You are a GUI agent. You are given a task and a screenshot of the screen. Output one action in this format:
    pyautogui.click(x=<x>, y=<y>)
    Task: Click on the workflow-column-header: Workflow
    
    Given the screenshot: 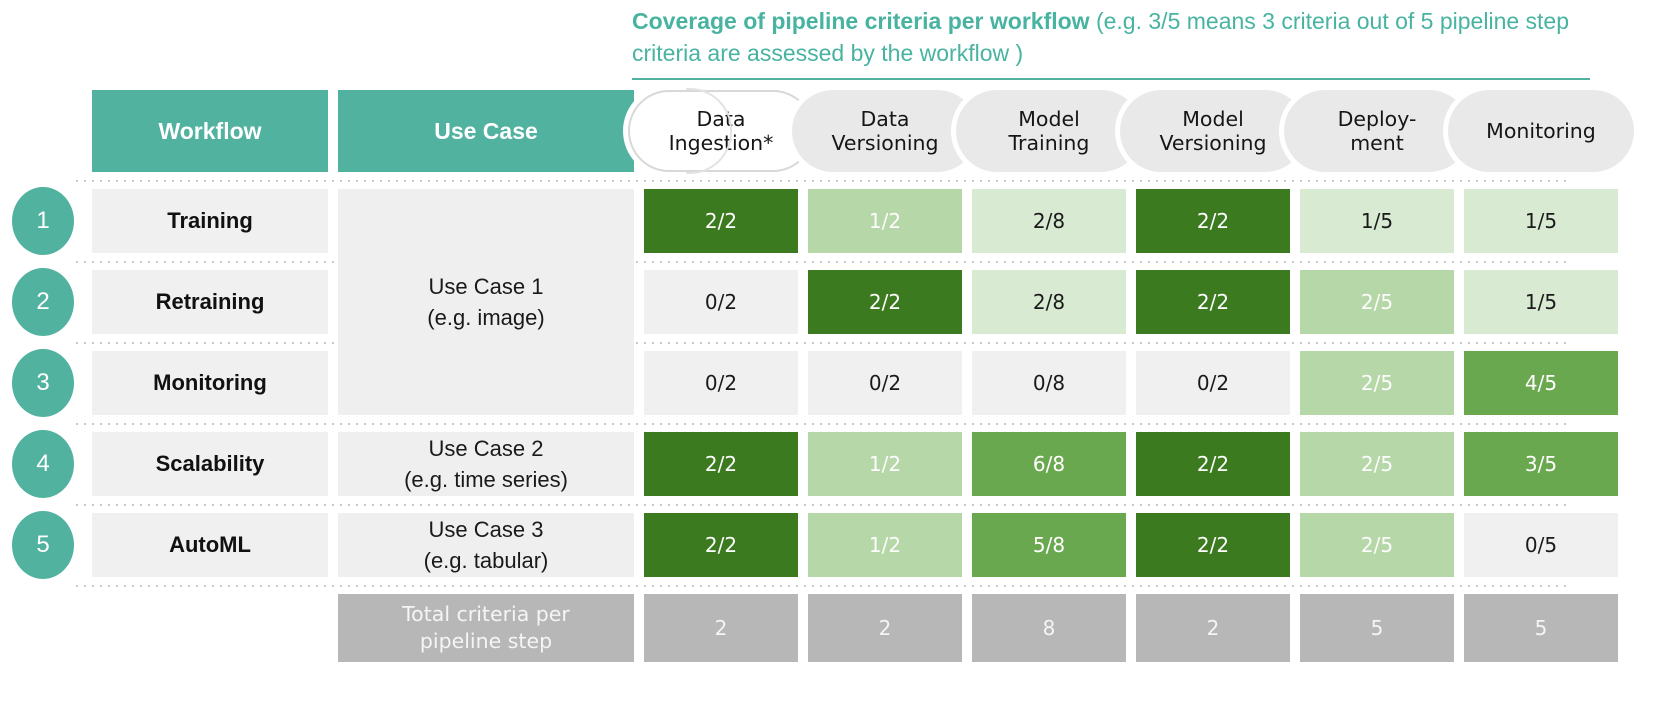 What is the action you would take?
    pyautogui.click(x=210, y=131)
    